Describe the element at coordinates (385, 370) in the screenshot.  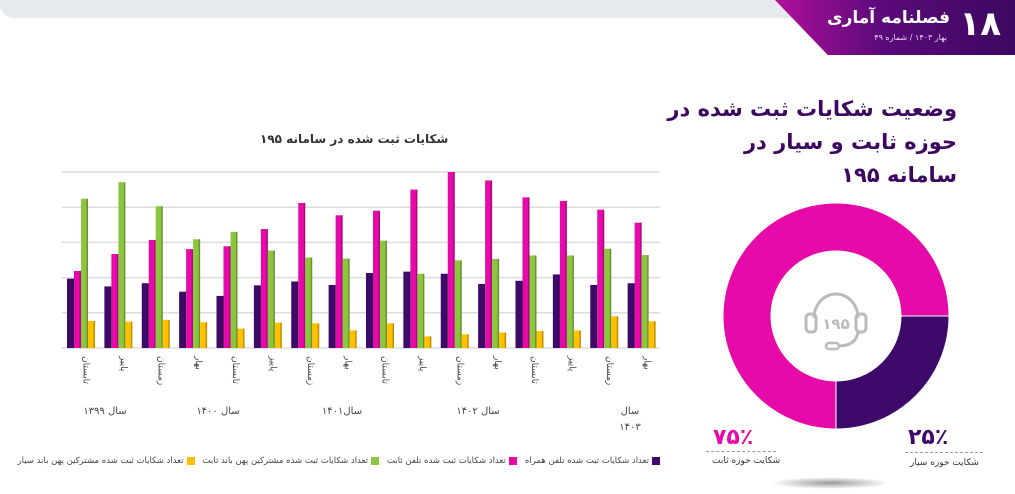
I see `x-tick-label: تابستان` at that location.